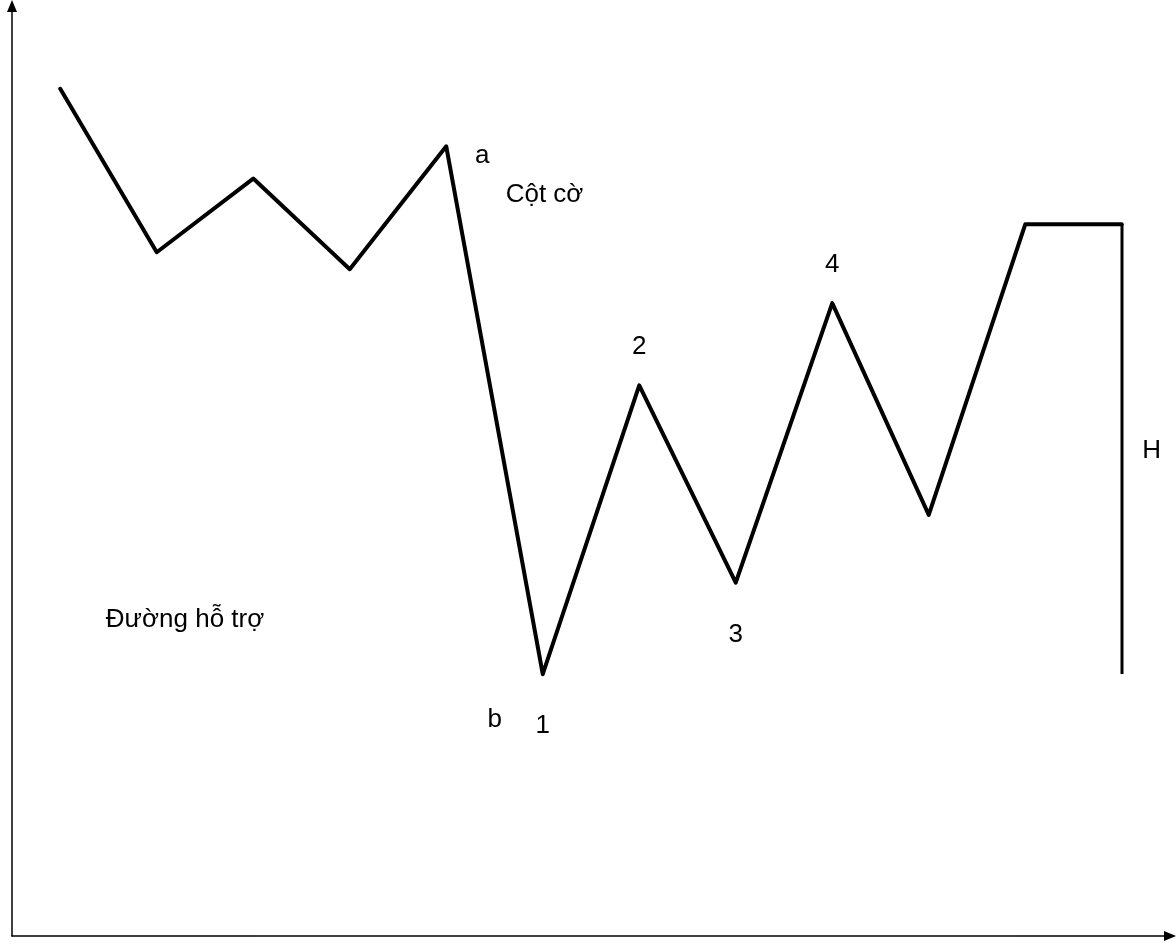  Describe the element at coordinates (542, 724) in the screenshot. I see `annotation: 1` at that location.